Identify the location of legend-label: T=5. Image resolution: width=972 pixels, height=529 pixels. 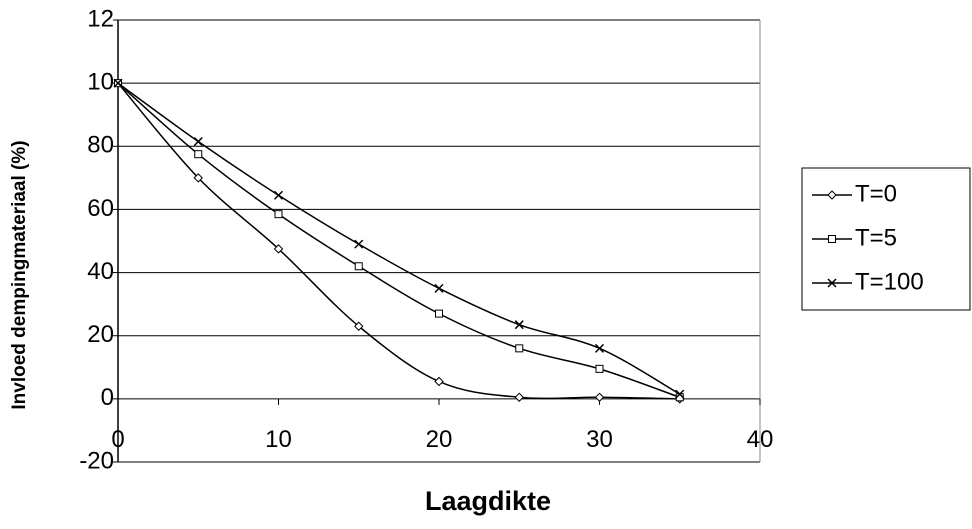
(876, 237).